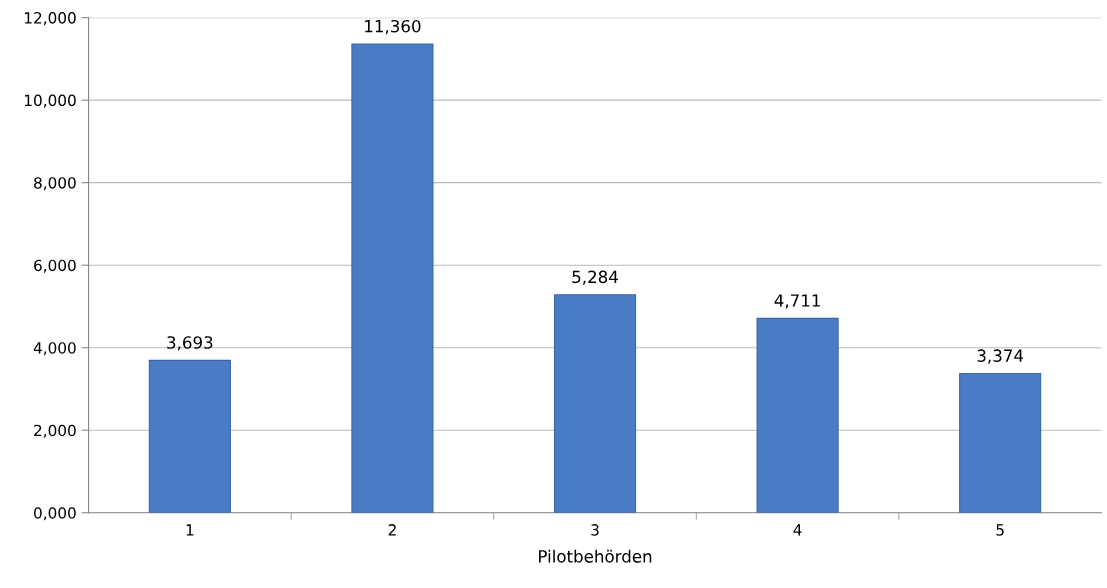 Image resolution: width=1107 pixels, height=588 pixels. What do you see at coordinates (190, 343) in the screenshot?
I see `data-label: 3,693` at bounding box center [190, 343].